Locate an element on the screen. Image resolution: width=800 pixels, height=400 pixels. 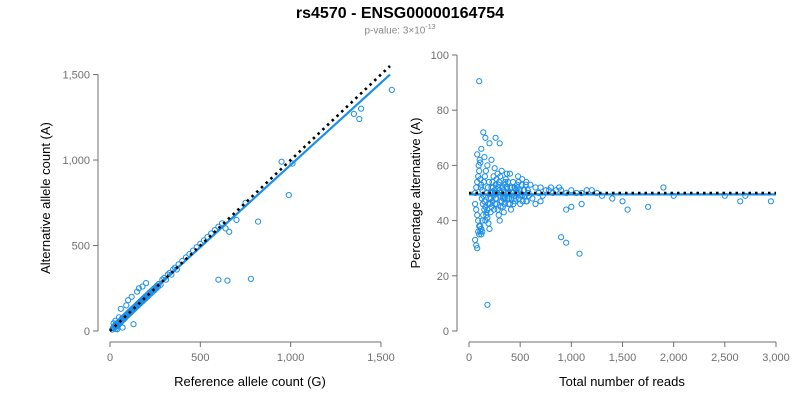
y-axis-label: Alternative allele count (A) is located at coordinates (45, 198).